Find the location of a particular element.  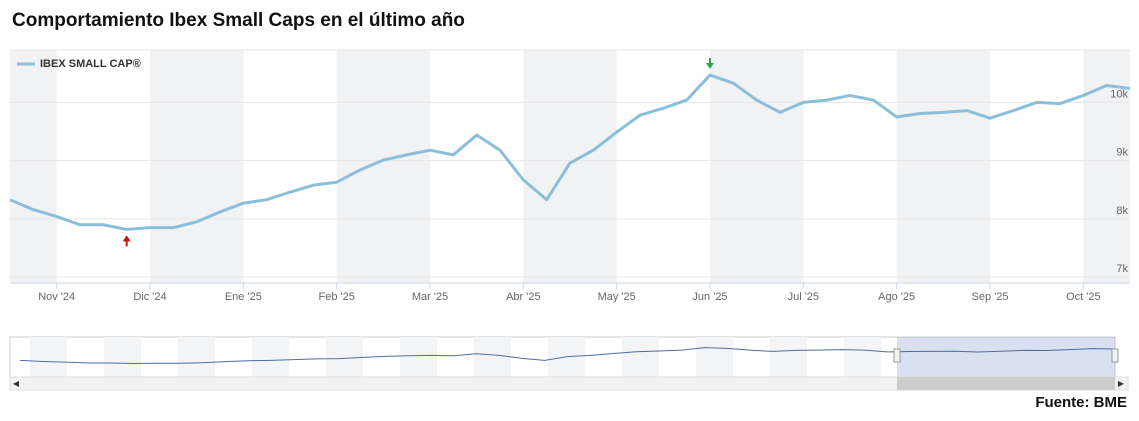

navigator-mask is located at coordinates (1006, 357).